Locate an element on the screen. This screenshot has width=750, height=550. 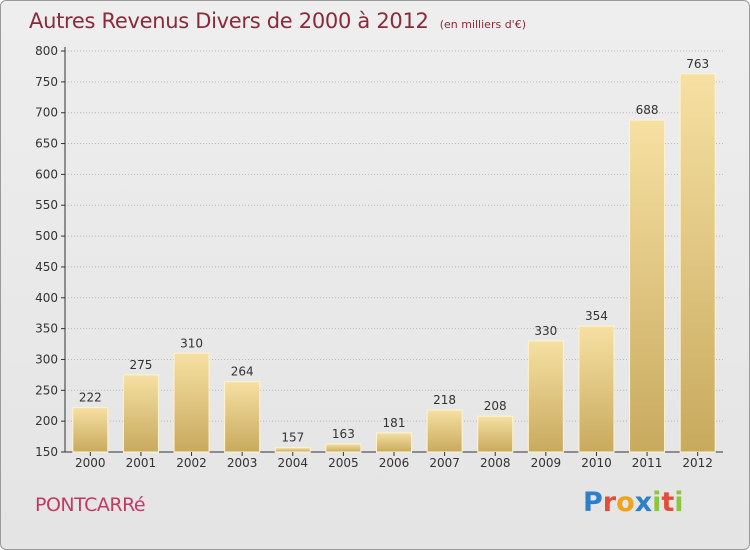
data-label: 181 is located at coordinates (394, 423).